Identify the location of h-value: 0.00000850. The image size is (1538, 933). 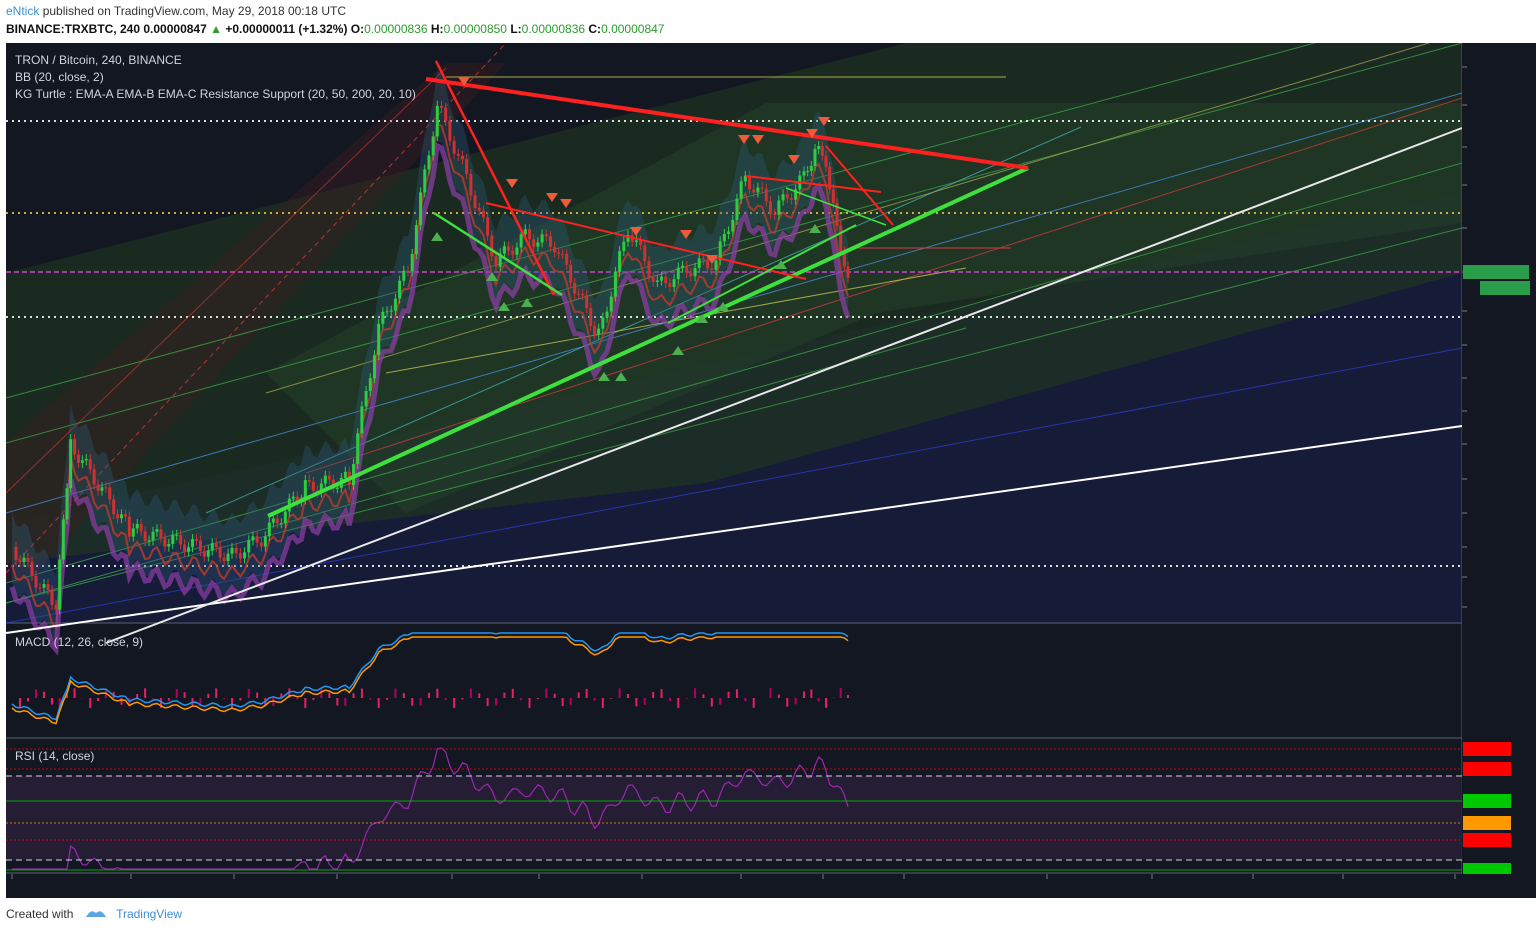
(475, 29).